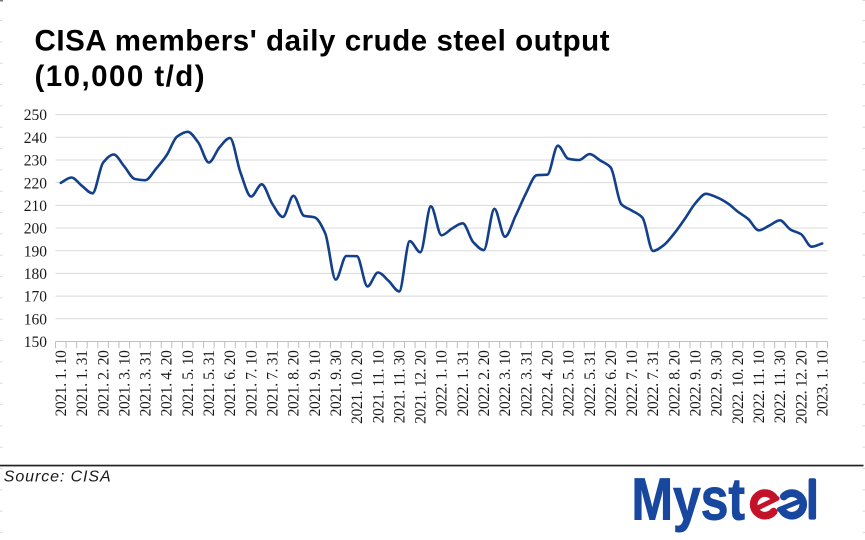 The width and height of the screenshot is (865, 540). Describe the element at coordinates (251, 383) in the screenshot. I see `svg-text: 2021. 7. 10` at that location.